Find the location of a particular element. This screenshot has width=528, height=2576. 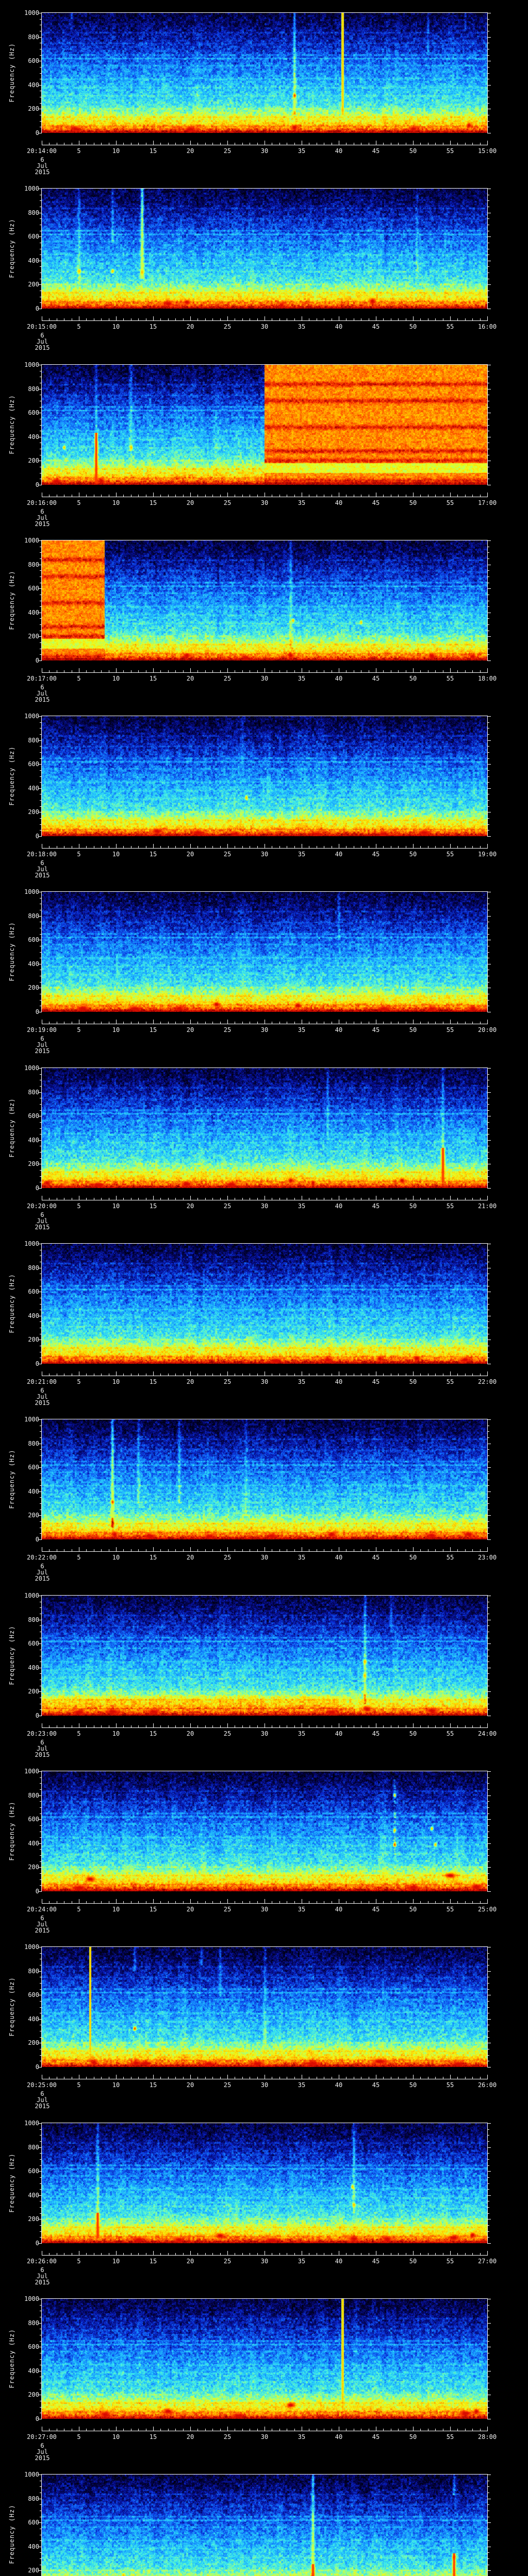

time-tick-label: 35 is located at coordinates (302, 2437).